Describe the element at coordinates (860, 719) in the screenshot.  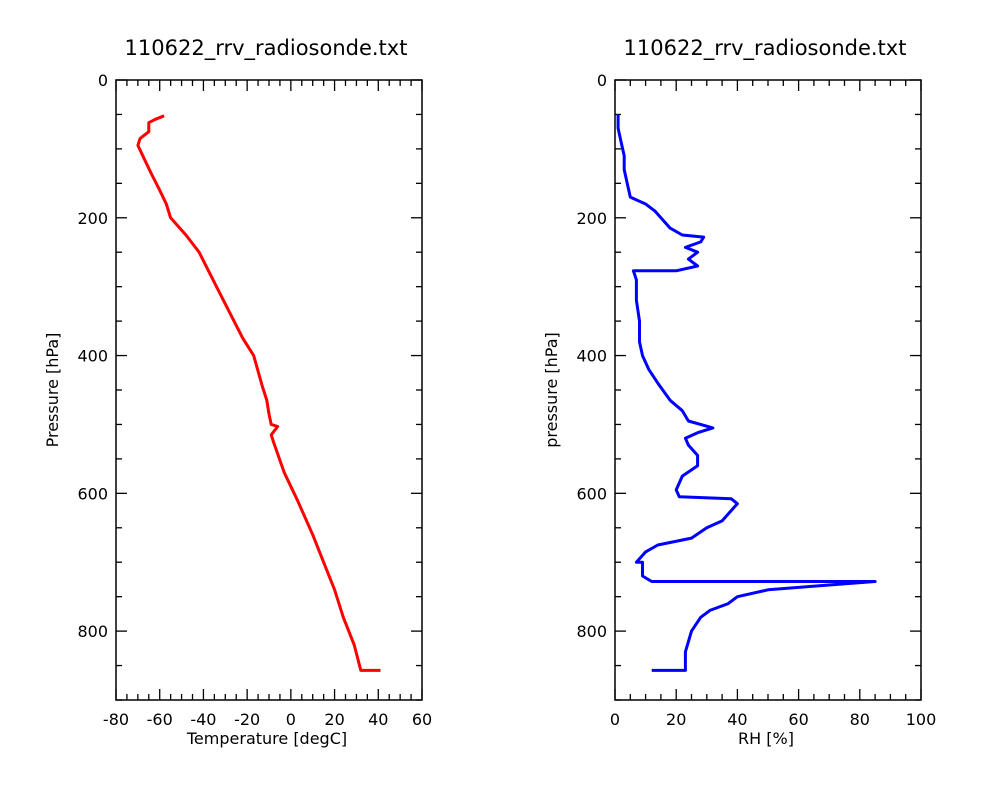
I see `x-tick-label: 80` at that location.